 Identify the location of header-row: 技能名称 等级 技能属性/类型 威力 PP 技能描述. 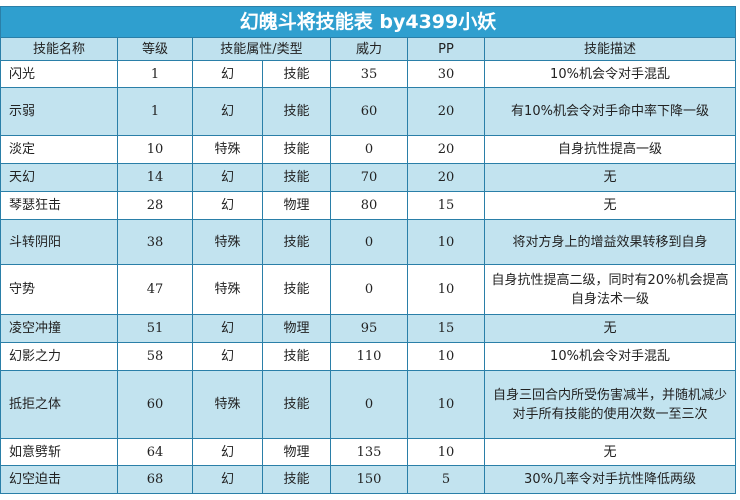
(368, 49).